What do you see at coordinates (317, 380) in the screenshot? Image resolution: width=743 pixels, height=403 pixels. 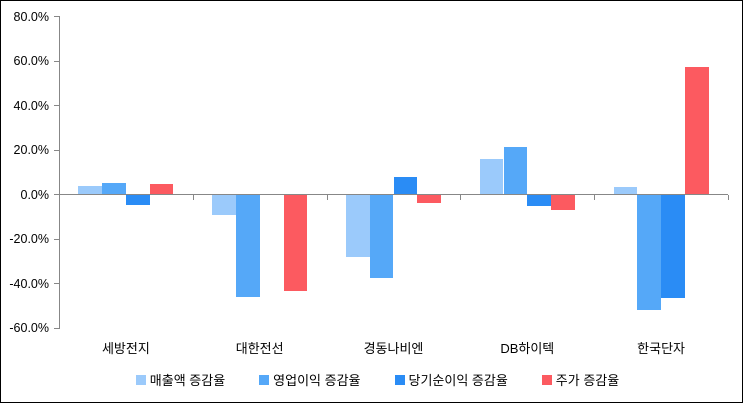 I see `legend-label: 영업이익 증감율` at bounding box center [317, 380].